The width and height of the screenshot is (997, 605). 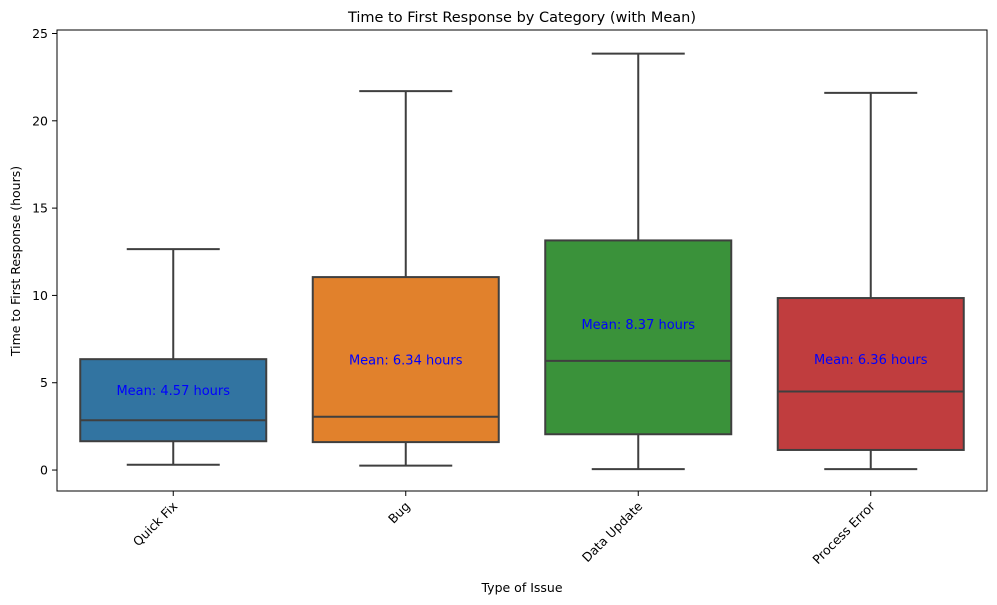 What do you see at coordinates (40, 295) in the screenshot?
I see `y-tick-label: 10` at bounding box center [40, 295].